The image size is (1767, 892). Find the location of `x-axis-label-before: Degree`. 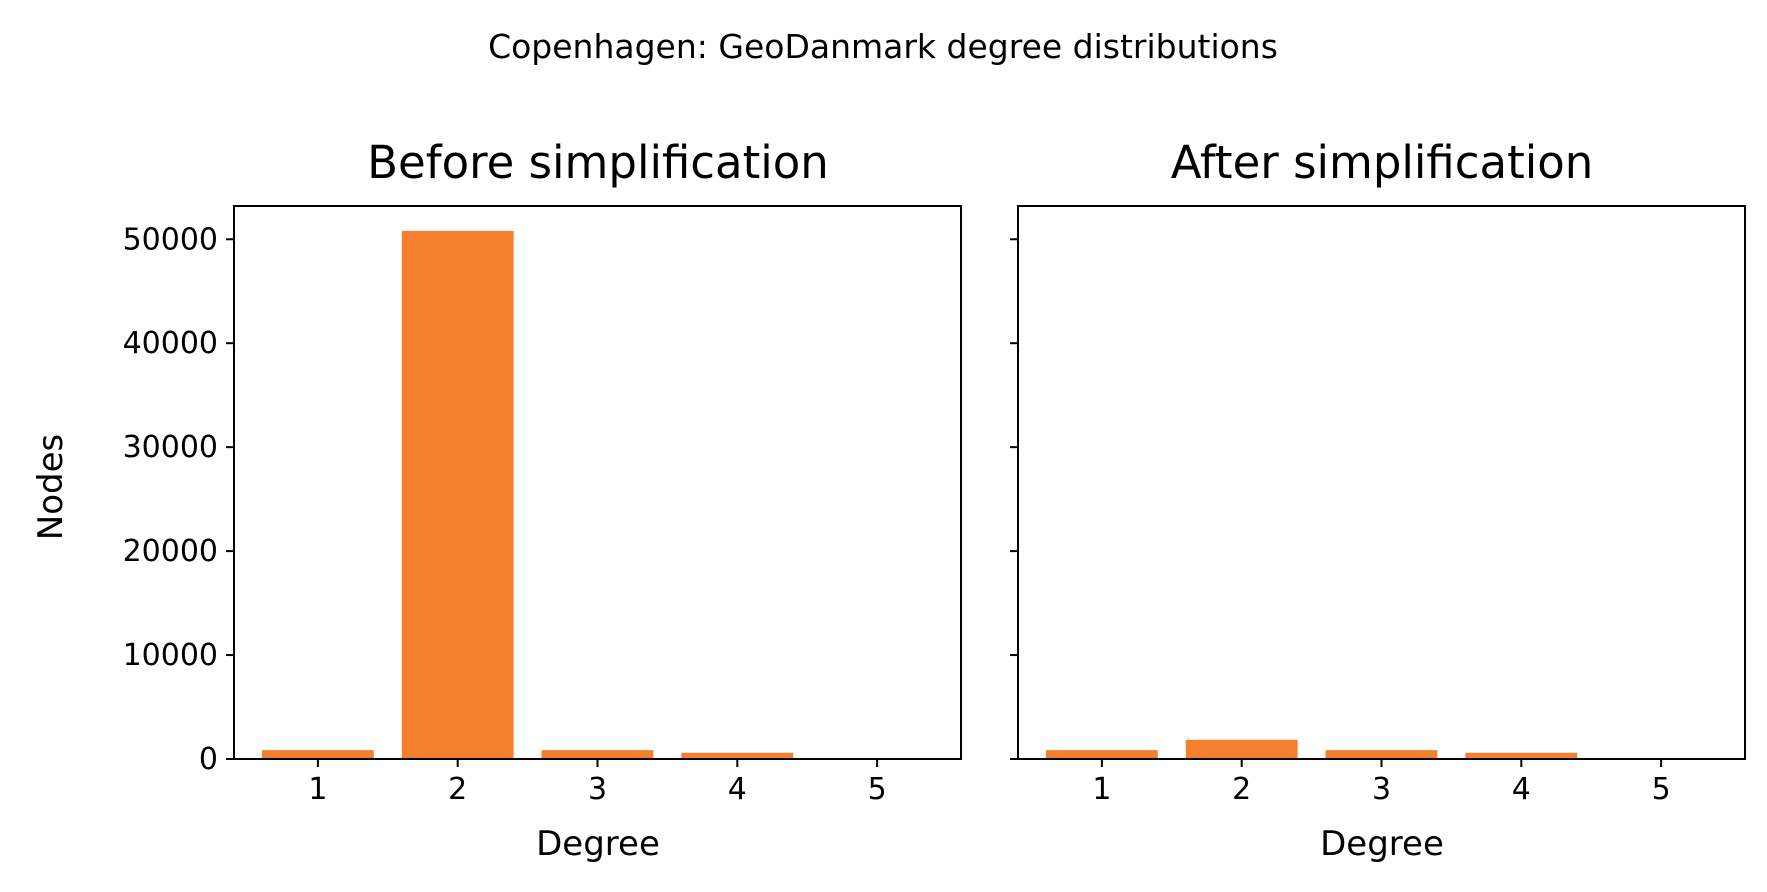

x-axis-label-before: Degree is located at coordinates (598, 844).